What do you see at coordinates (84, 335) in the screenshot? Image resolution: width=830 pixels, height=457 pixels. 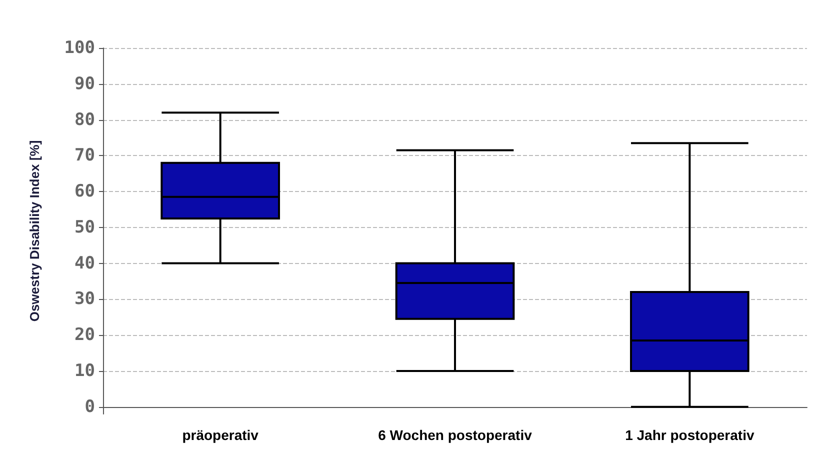 I see `y-tick-label: 20` at bounding box center [84, 335].